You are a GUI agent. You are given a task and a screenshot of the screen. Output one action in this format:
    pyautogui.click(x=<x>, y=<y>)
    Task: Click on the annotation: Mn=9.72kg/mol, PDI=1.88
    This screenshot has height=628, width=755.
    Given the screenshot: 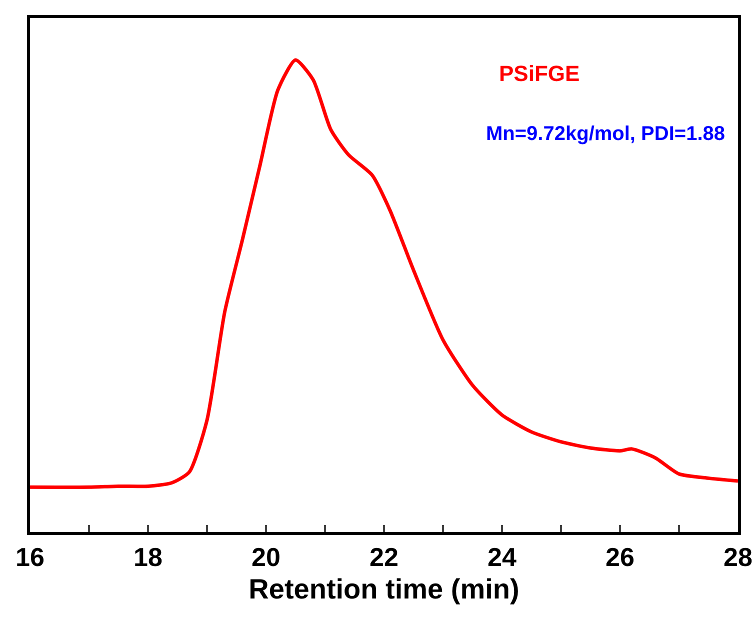 What is the action you would take?
    pyautogui.click(x=605, y=134)
    